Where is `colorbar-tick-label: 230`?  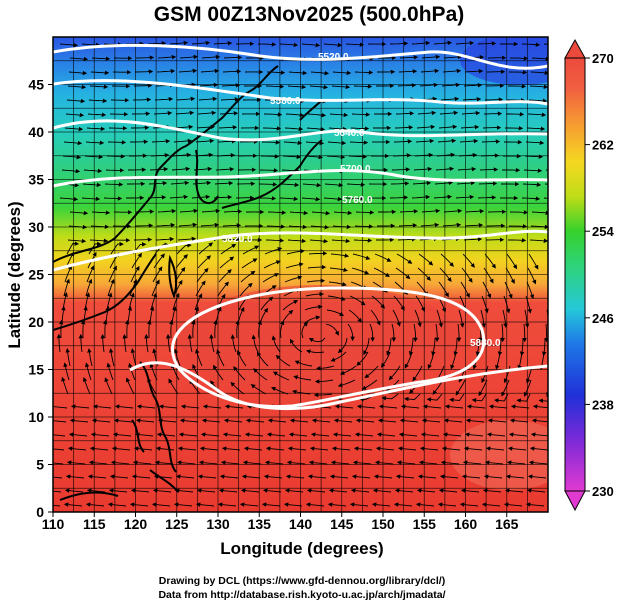
colorbar-tick-label: 230 is located at coordinates (603, 491).